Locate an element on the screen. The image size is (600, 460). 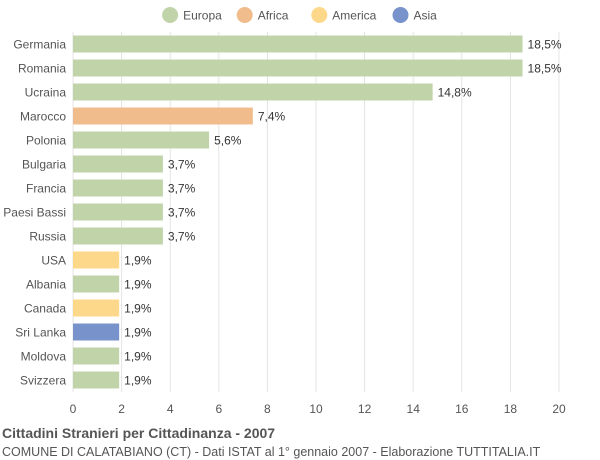
bar-group: USA 1,9% is located at coordinates (96, 260).